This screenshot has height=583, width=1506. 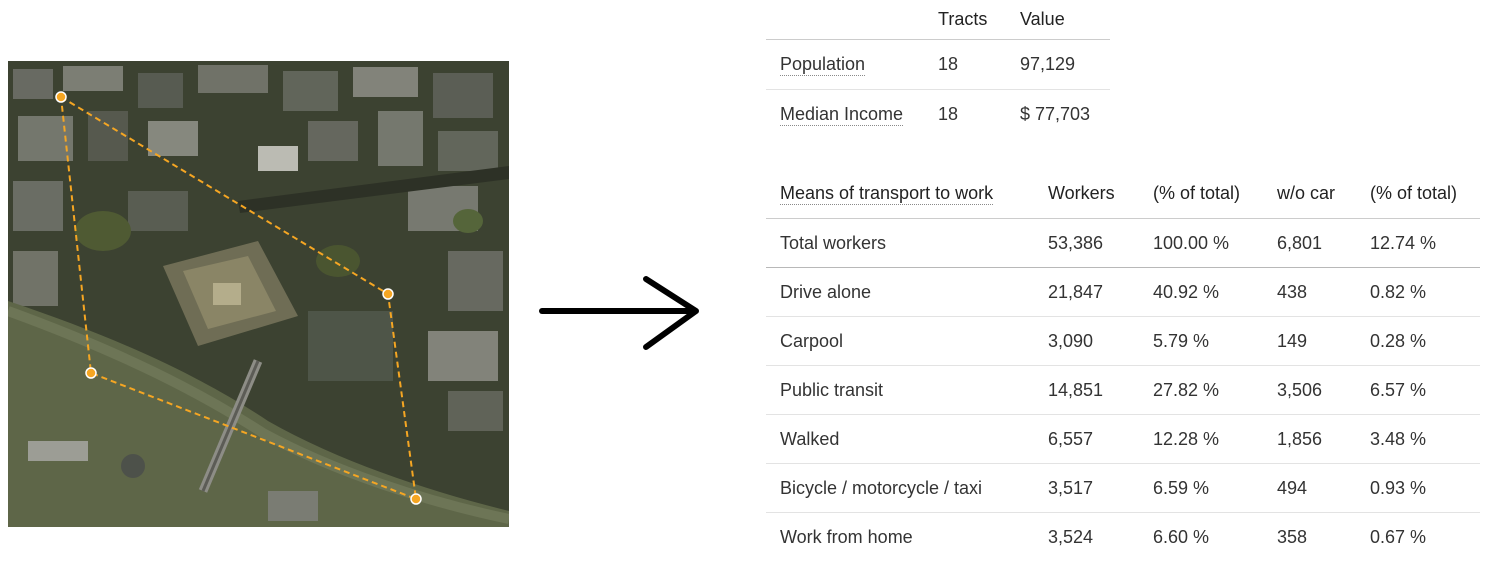 What do you see at coordinates (907, 488) in the screenshot?
I see `row-label: Bicycle / motorcycle / taxi` at bounding box center [907, 488].